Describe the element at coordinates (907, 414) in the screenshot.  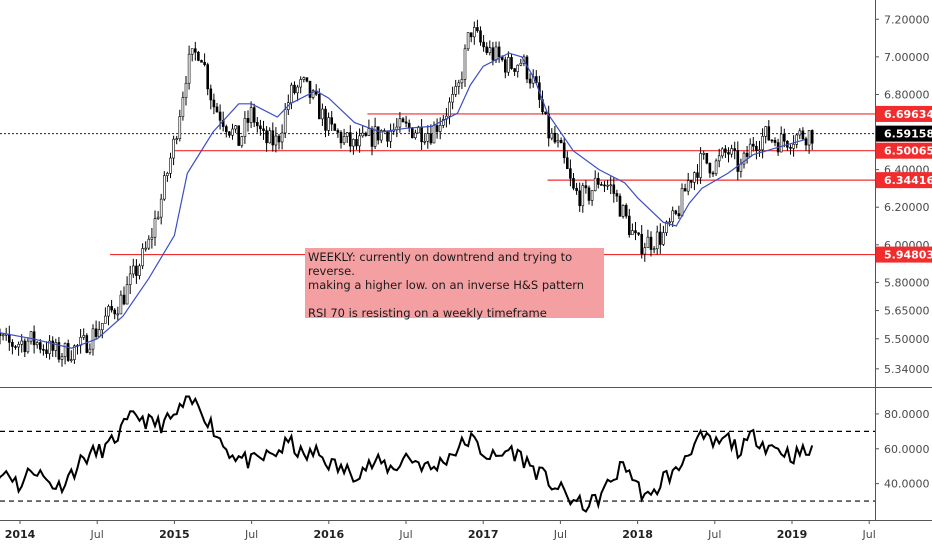
I see `rsi-tick-label: 80.0000` at that location.